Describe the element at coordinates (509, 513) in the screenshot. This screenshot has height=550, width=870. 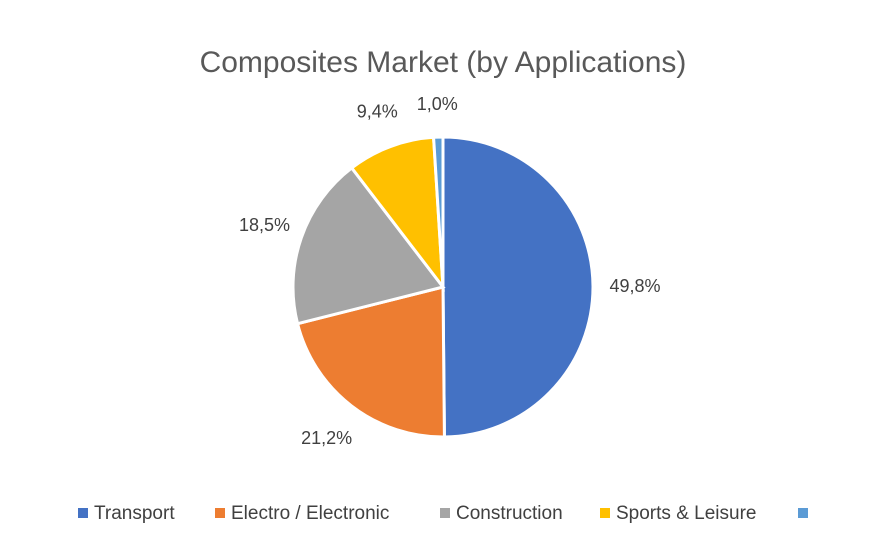
I see `legend-label-2: Construction` at that location.